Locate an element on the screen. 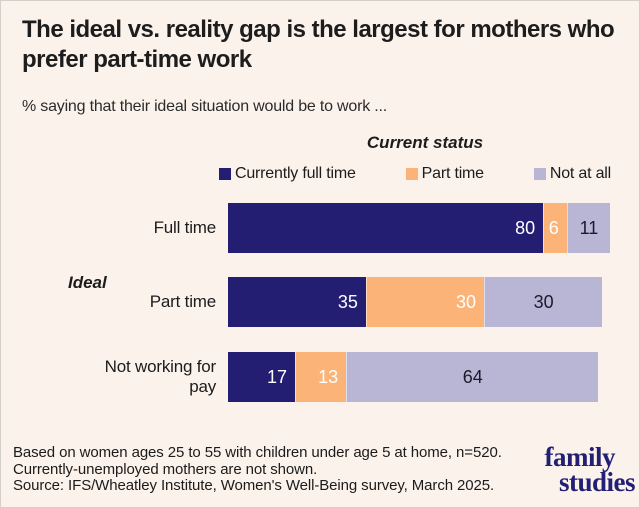 The height and width of the screenshot is (508, 640). bar-row: Not working for pay 17 13 64 is located at coordinates (320, 377).